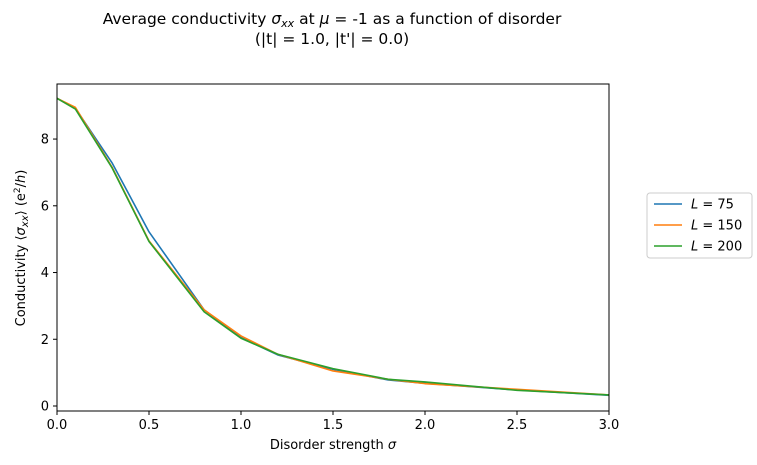  Describe the element at coordinates (241, 425) in the screenshot. I see `x-tick-label: 1.0` at that location.